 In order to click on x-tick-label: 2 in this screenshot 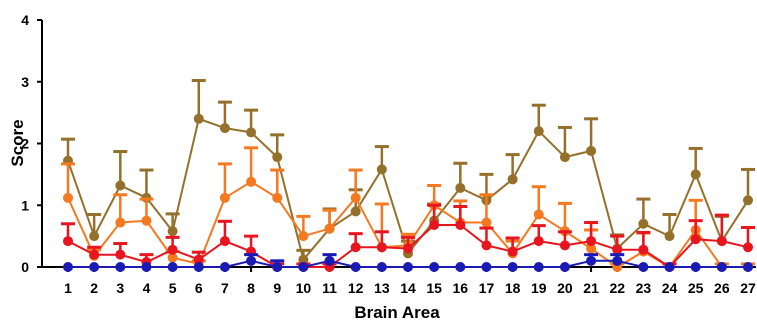, I will do `click(94, 288)`.